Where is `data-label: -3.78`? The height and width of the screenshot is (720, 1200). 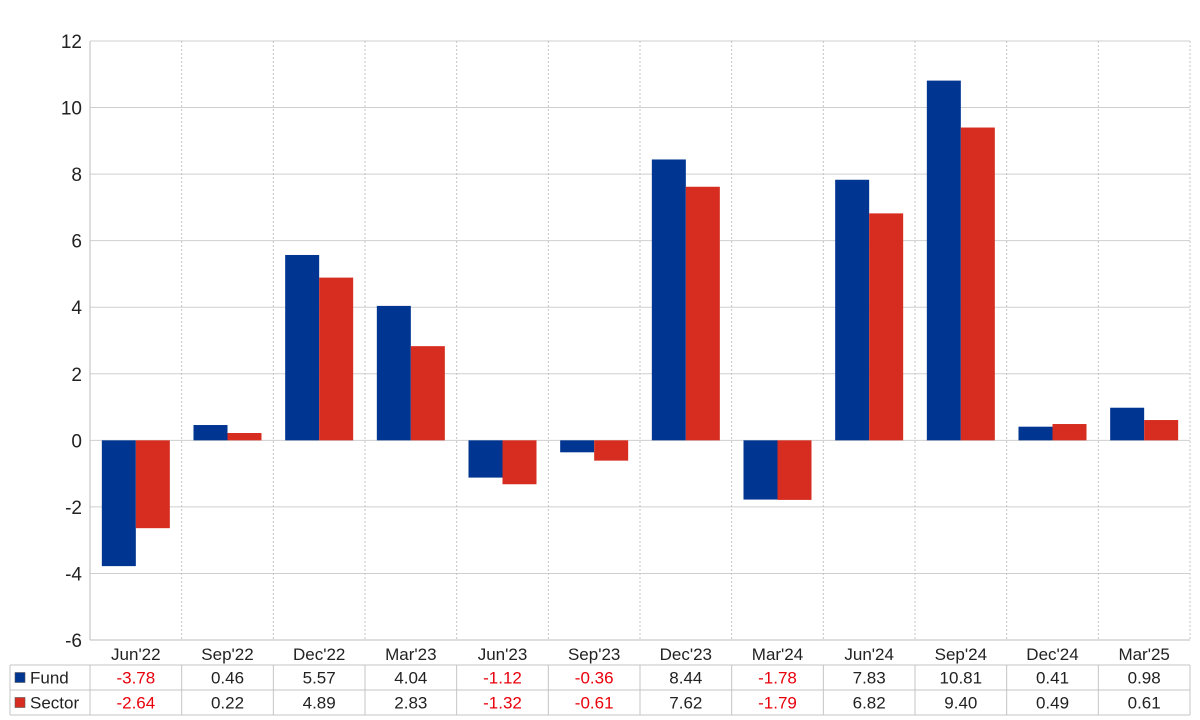 data-label: -3.78 is located at coordinates (135, 678).